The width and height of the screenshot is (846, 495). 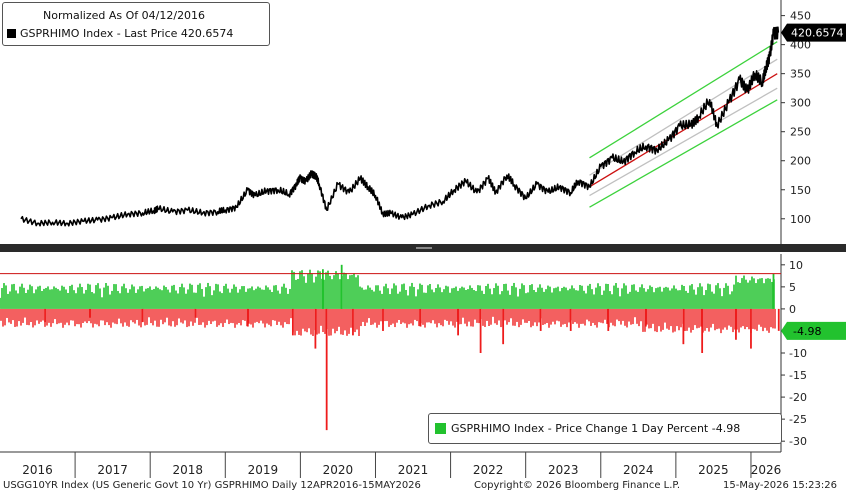 I want to click on footer-copyright: Copyright© 2026 Bloomberg Finance L.P., so click(x=577, y=485).